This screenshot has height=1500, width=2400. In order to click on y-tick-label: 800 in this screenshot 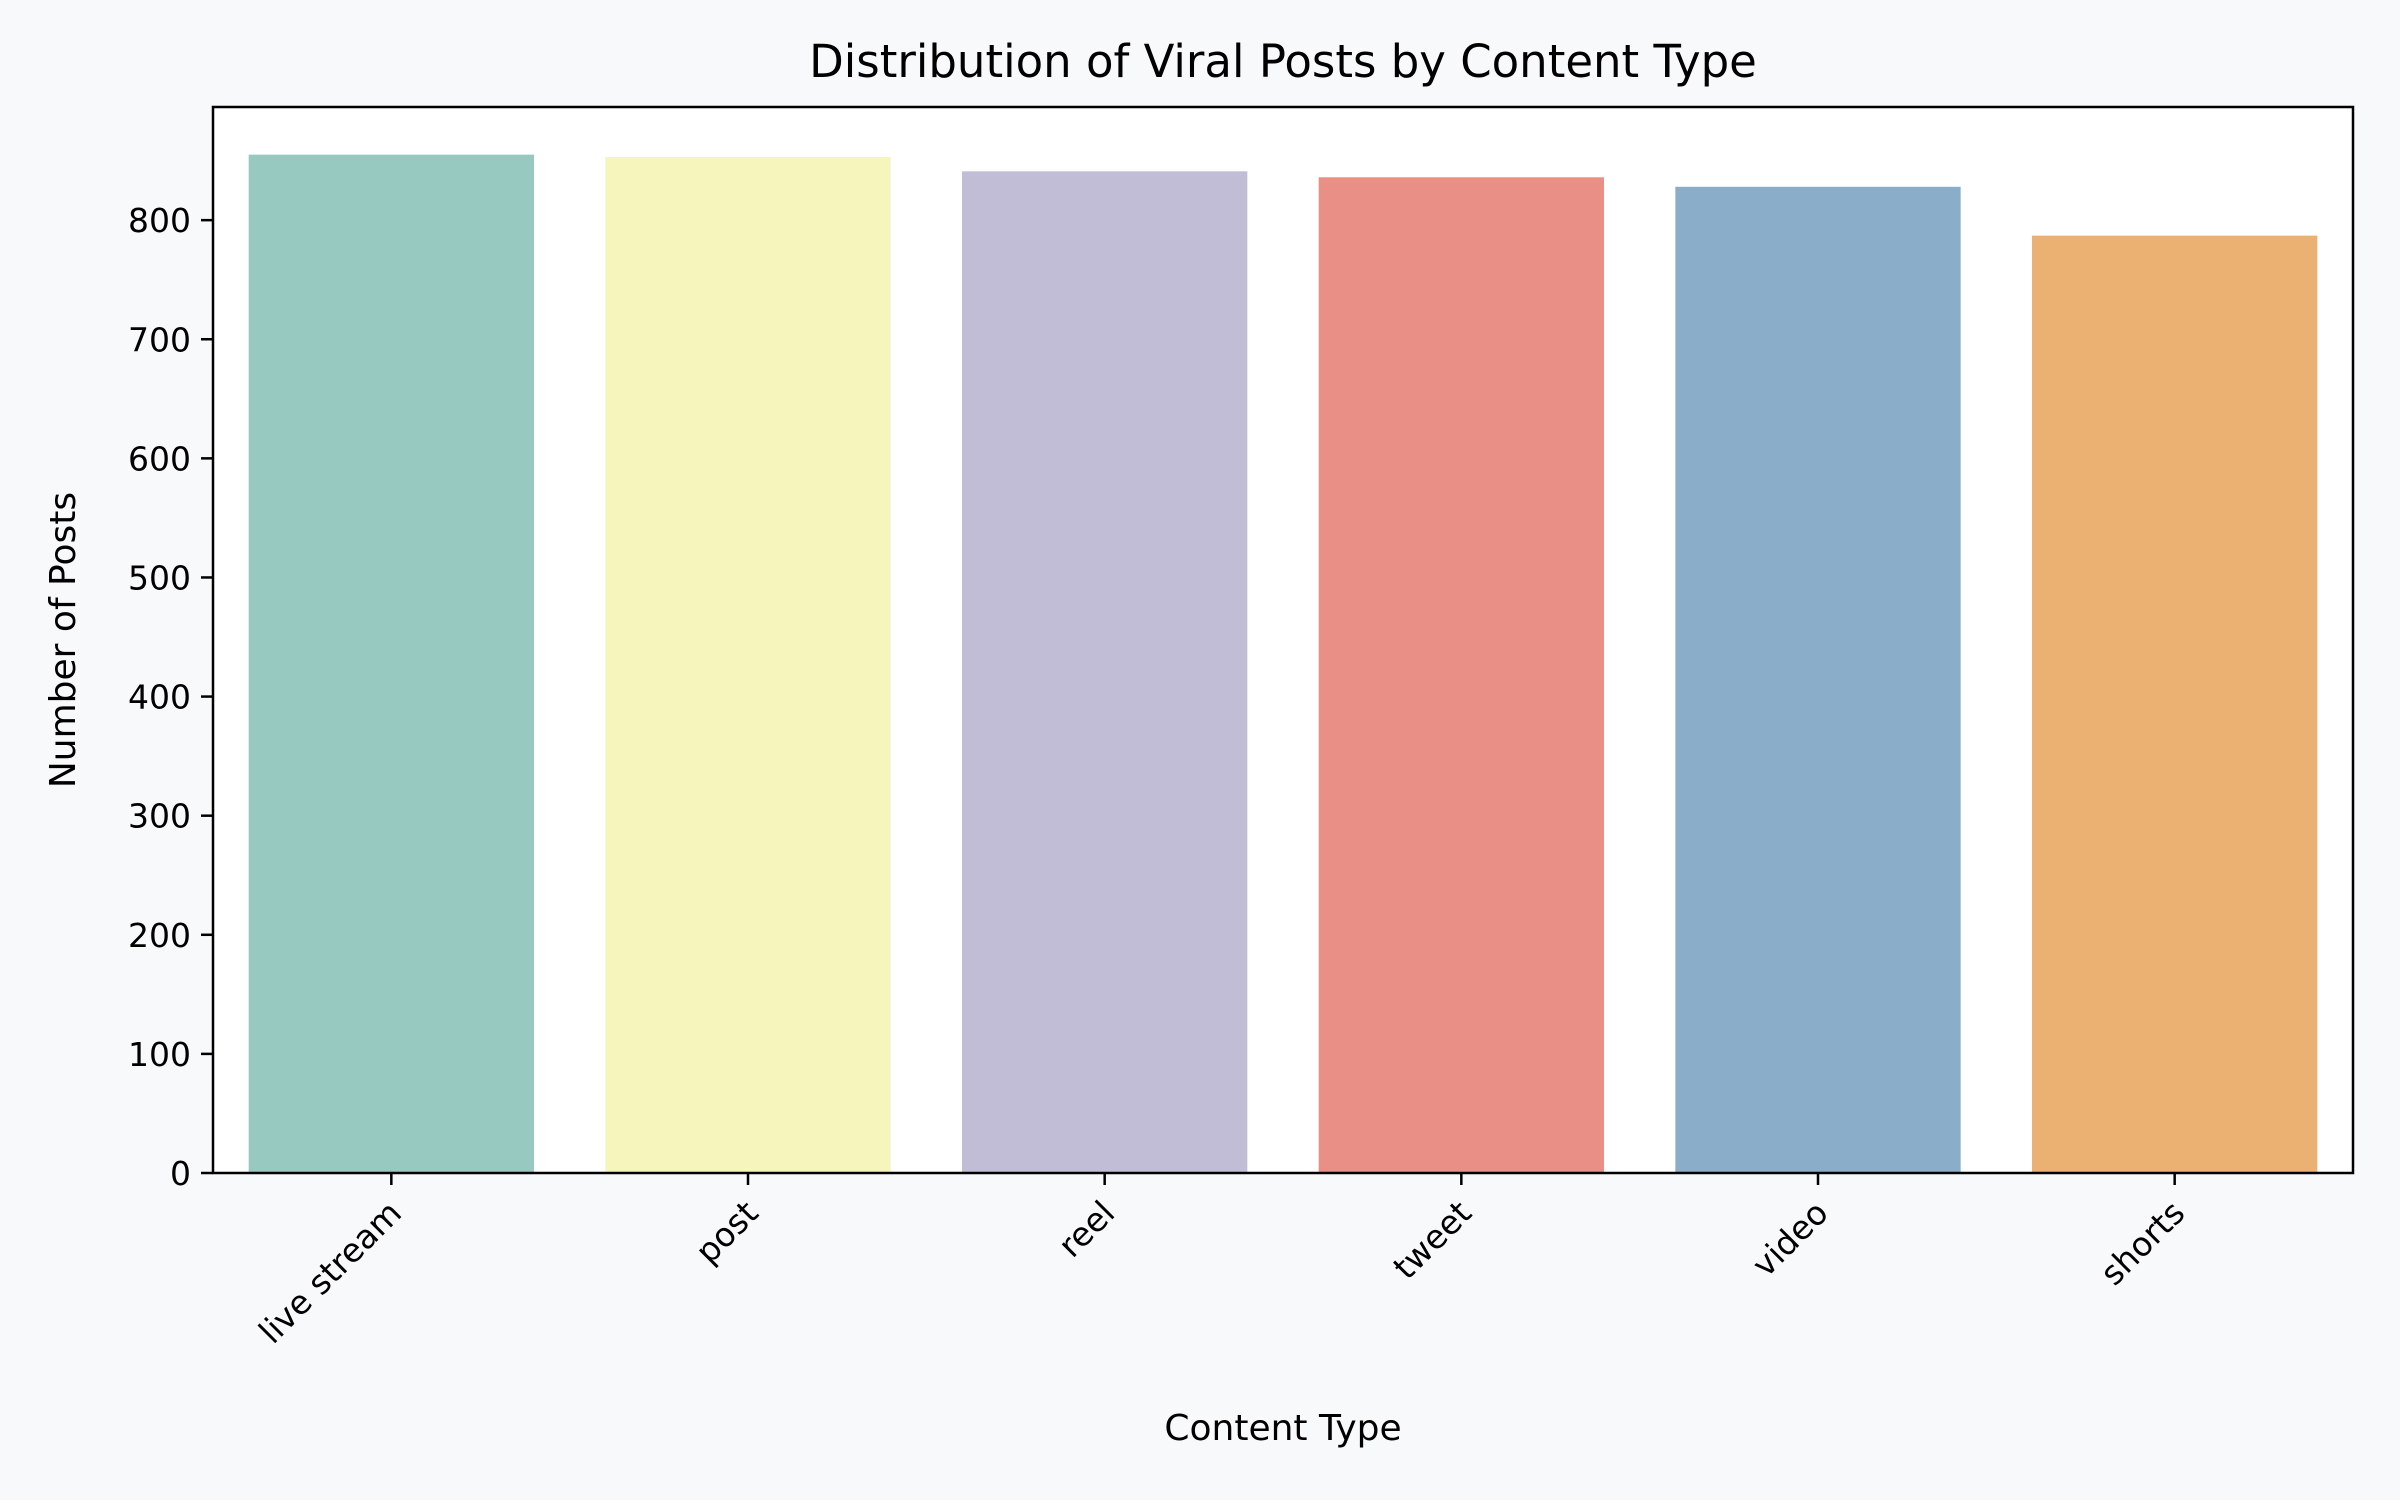, I will do `click(159, 220)`.